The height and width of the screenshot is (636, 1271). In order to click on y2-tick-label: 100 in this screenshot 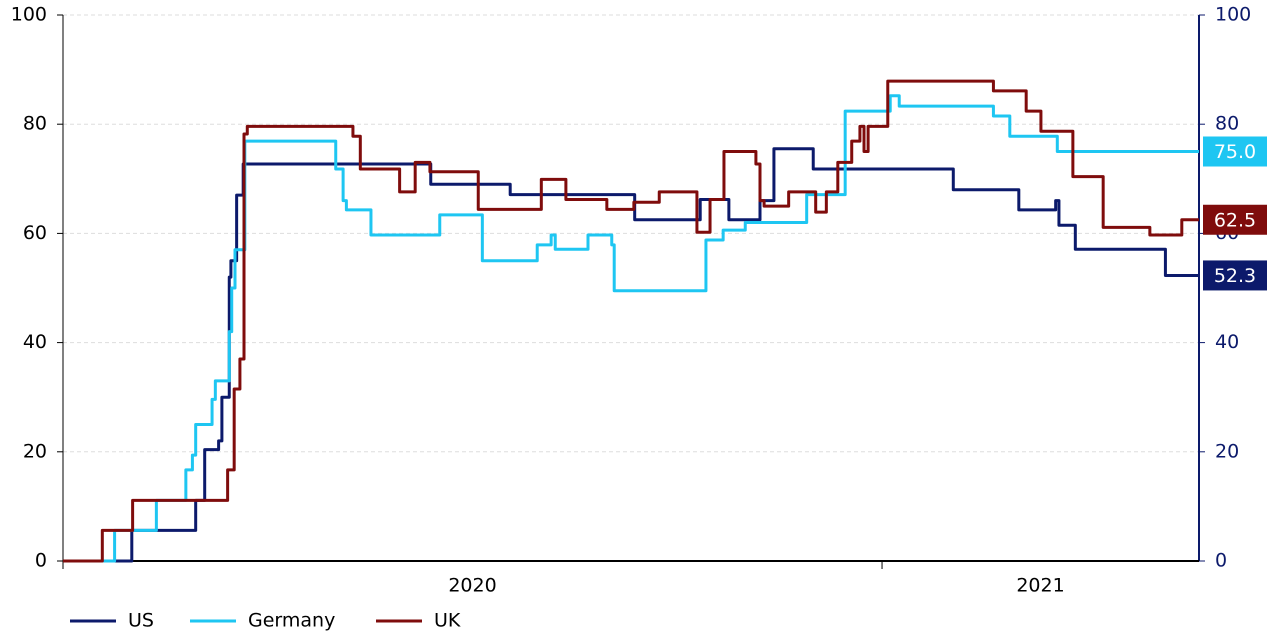, I will do `click(1233, 15)`.